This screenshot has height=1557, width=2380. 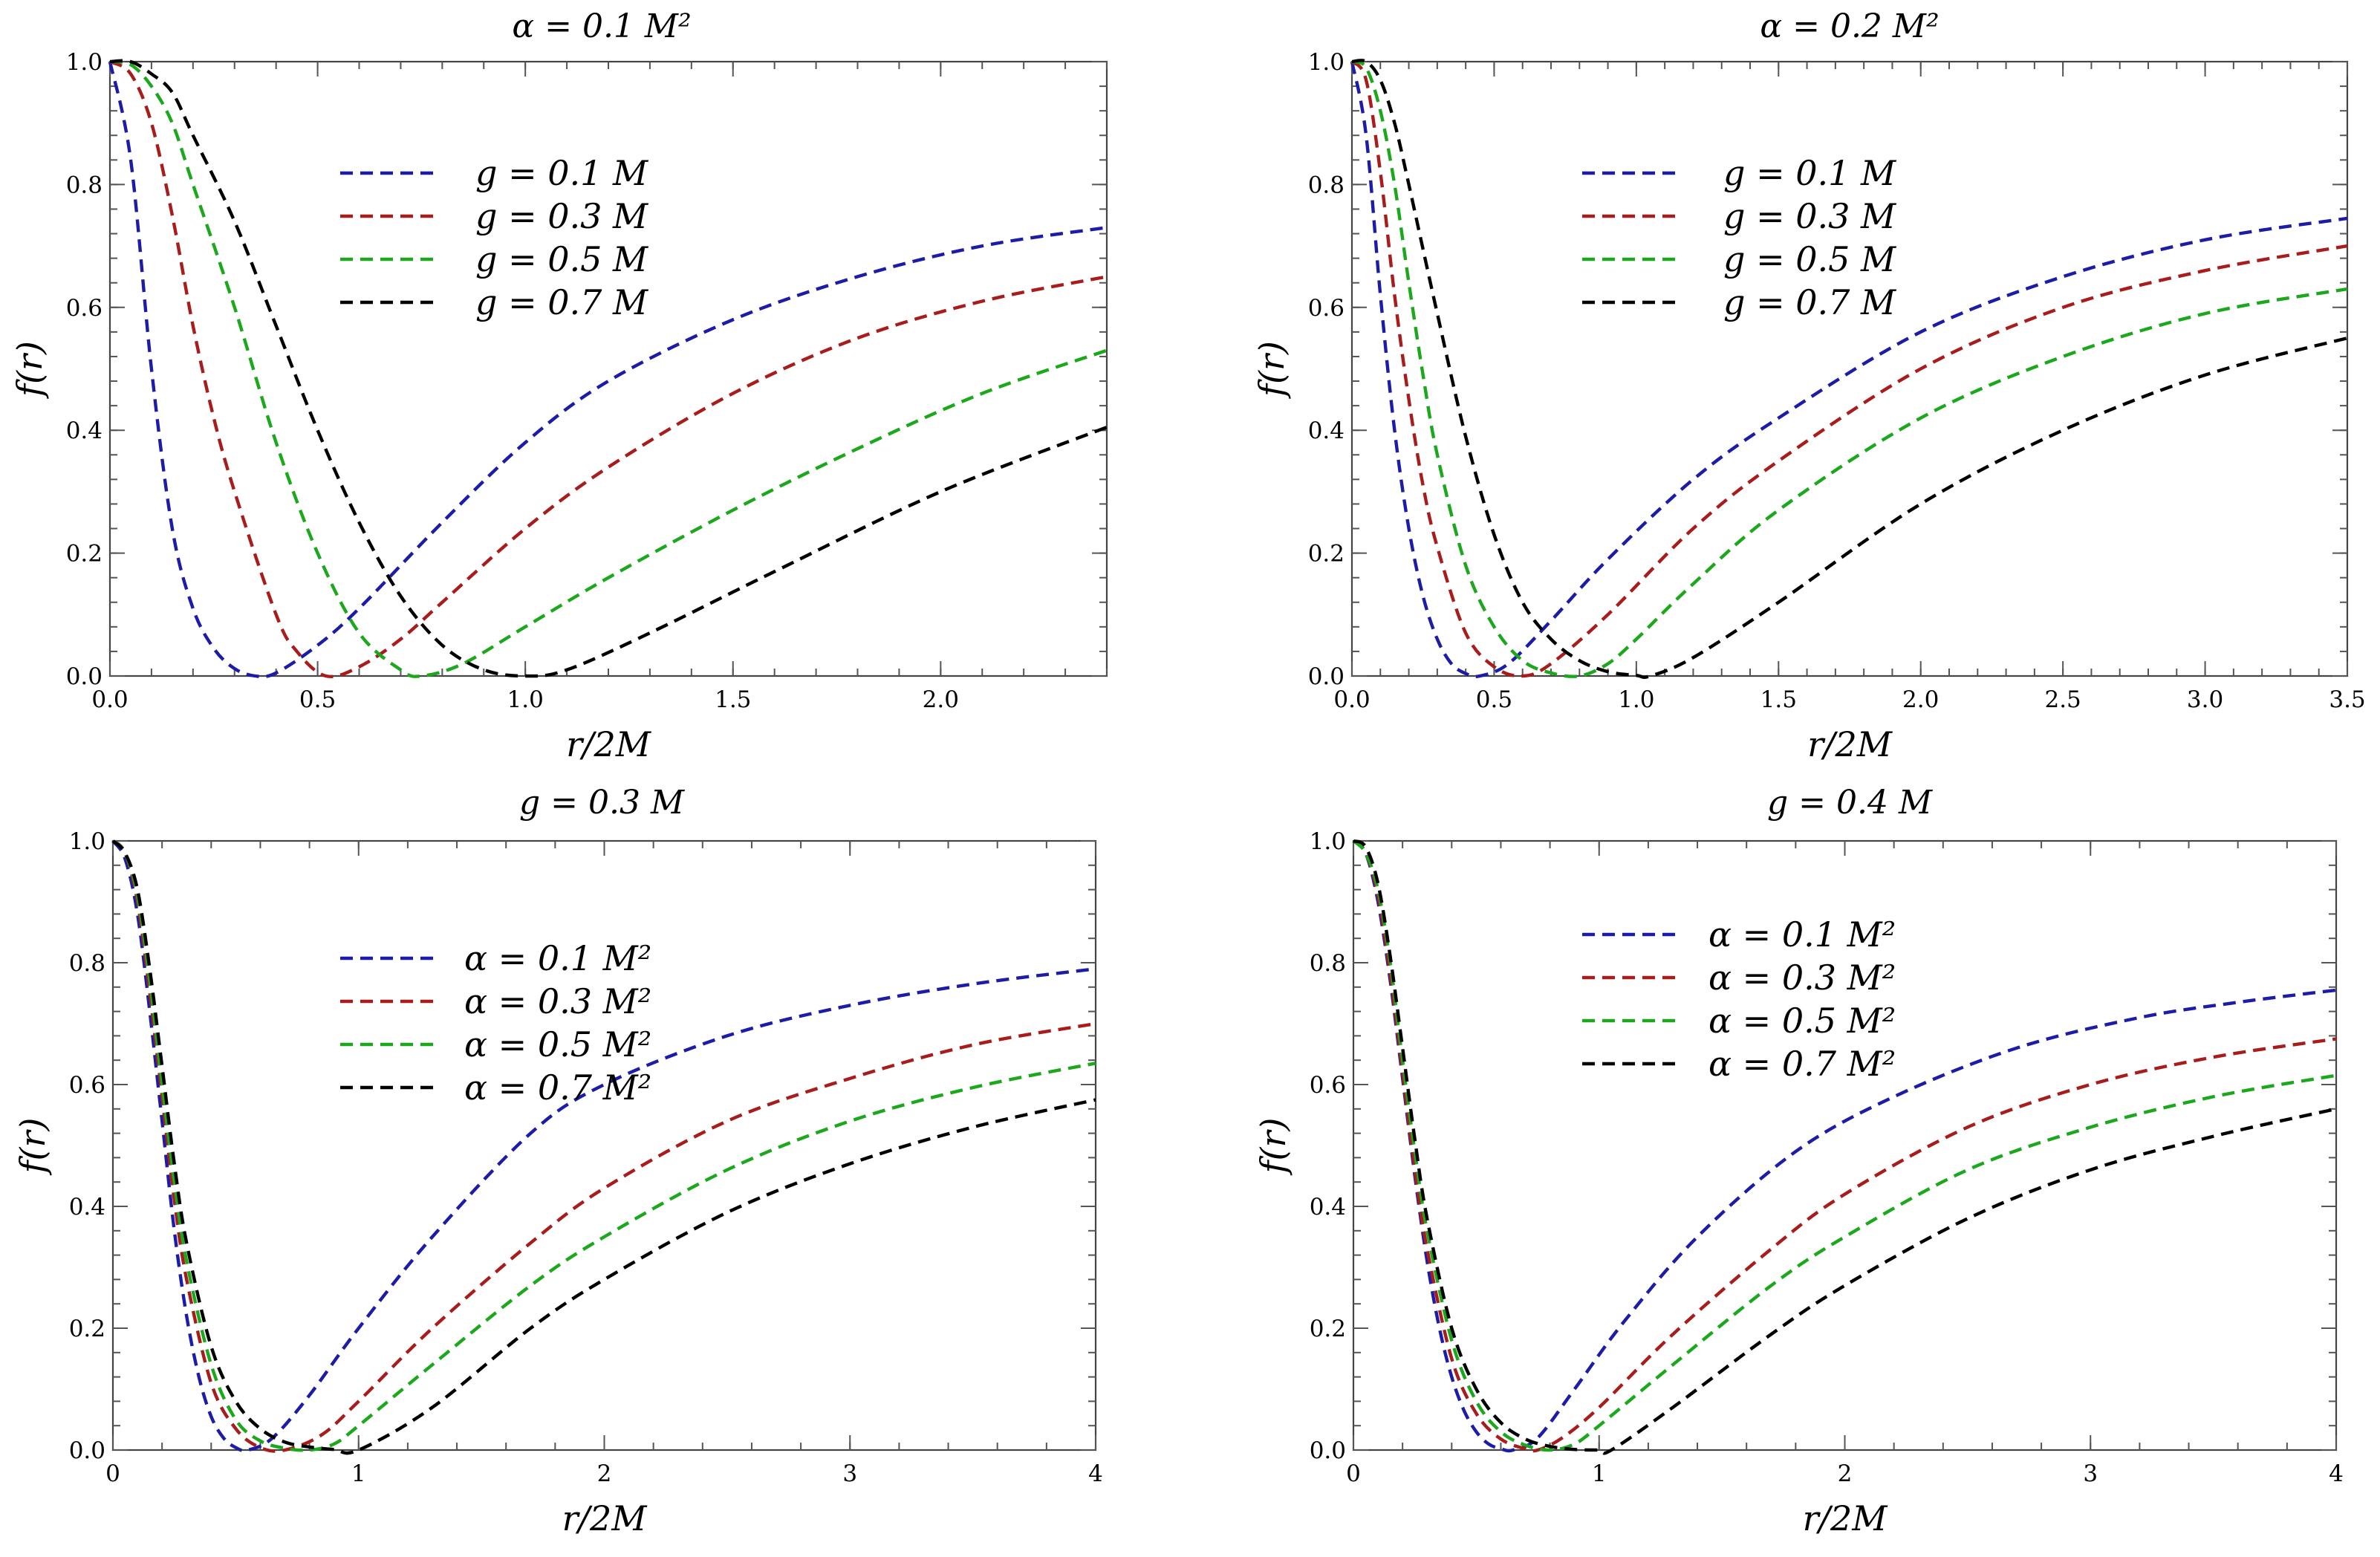 What do you see at coordinates (2347, 699) in the screenshot?
I see `x-tick-label: 3.5` at bounding box center [2347, 699].